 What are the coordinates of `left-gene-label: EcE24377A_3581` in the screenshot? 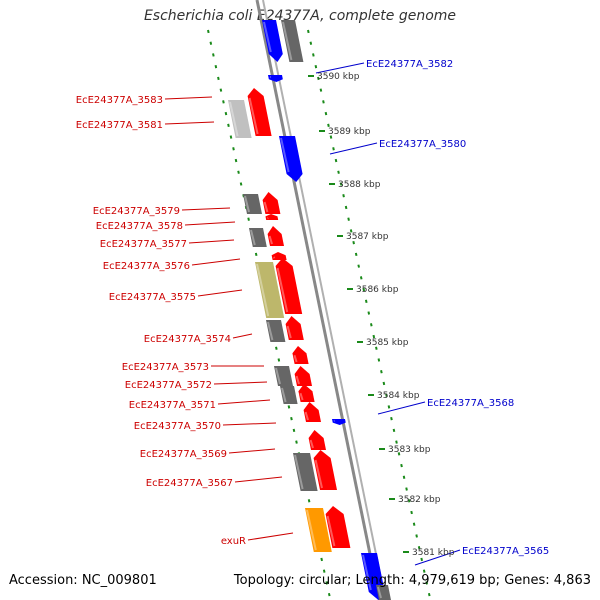 It's located at (119, 125).